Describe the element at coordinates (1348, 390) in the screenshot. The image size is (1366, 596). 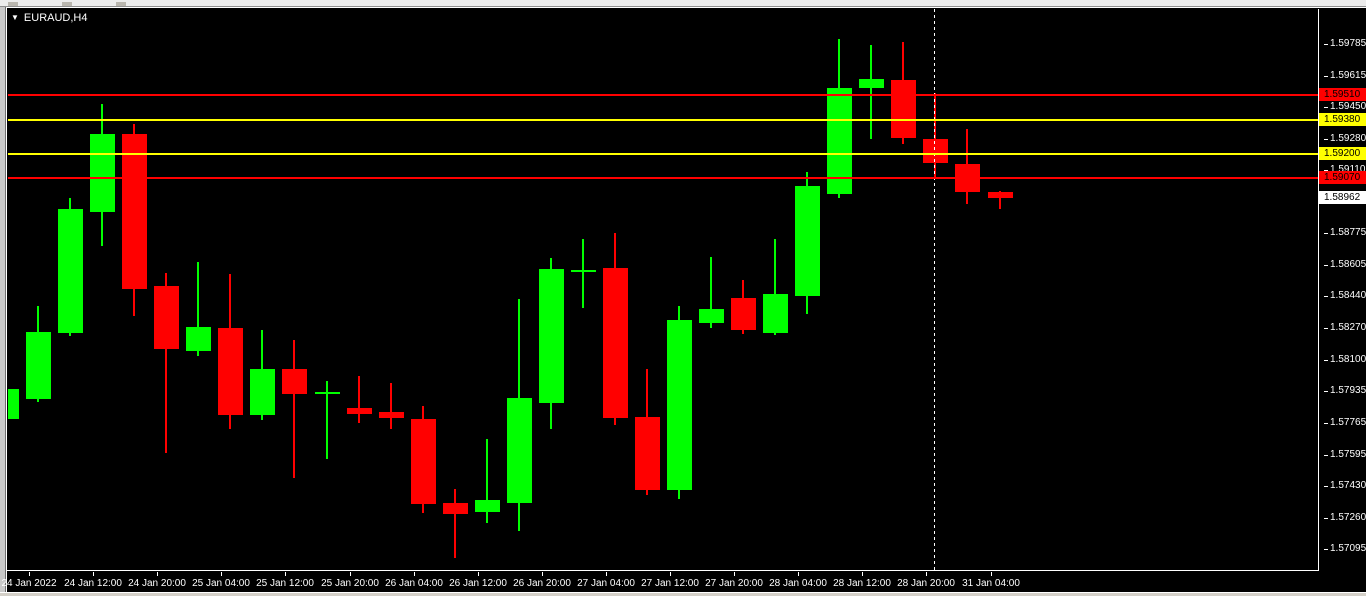
I see `price-tick-label: 1.57935` at that location.